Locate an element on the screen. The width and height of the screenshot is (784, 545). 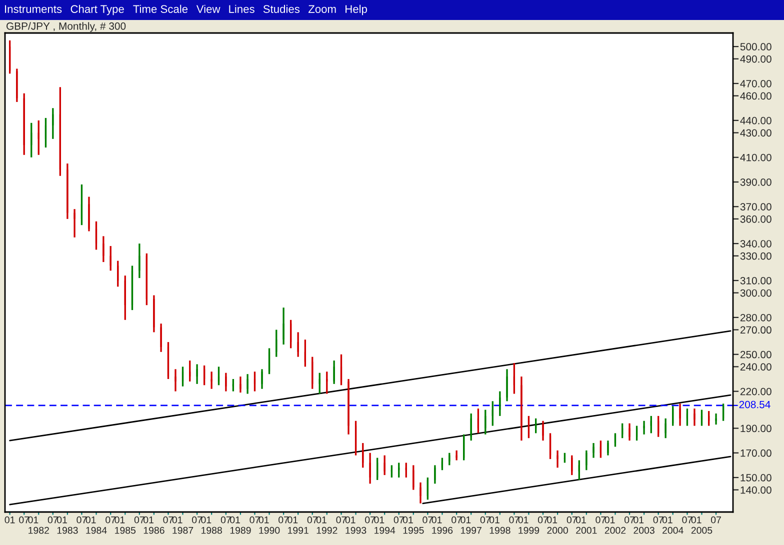
y-tick-label: 490.00 is located at coordinates (756, 59).